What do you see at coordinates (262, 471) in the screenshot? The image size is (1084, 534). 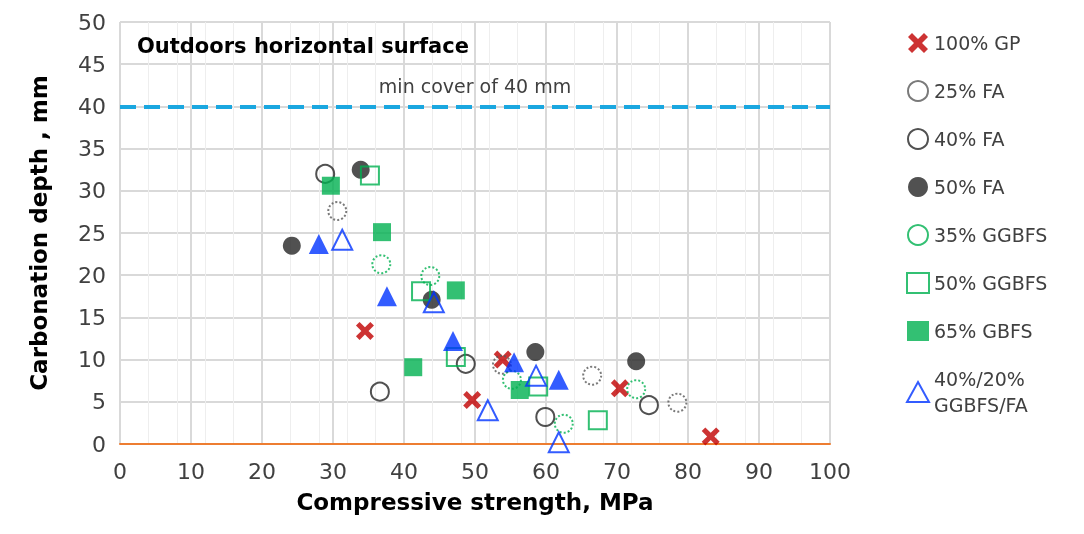 I see `x-tick-label: 20` at bounding box center [262, 471].